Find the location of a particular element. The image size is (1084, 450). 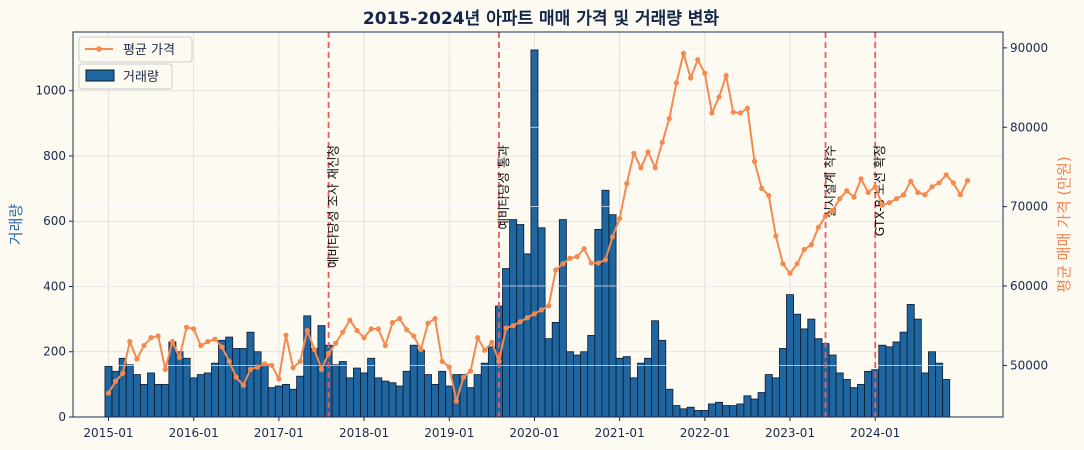

x-tick-label: 2022-01 is located at coordinates (705, 433).